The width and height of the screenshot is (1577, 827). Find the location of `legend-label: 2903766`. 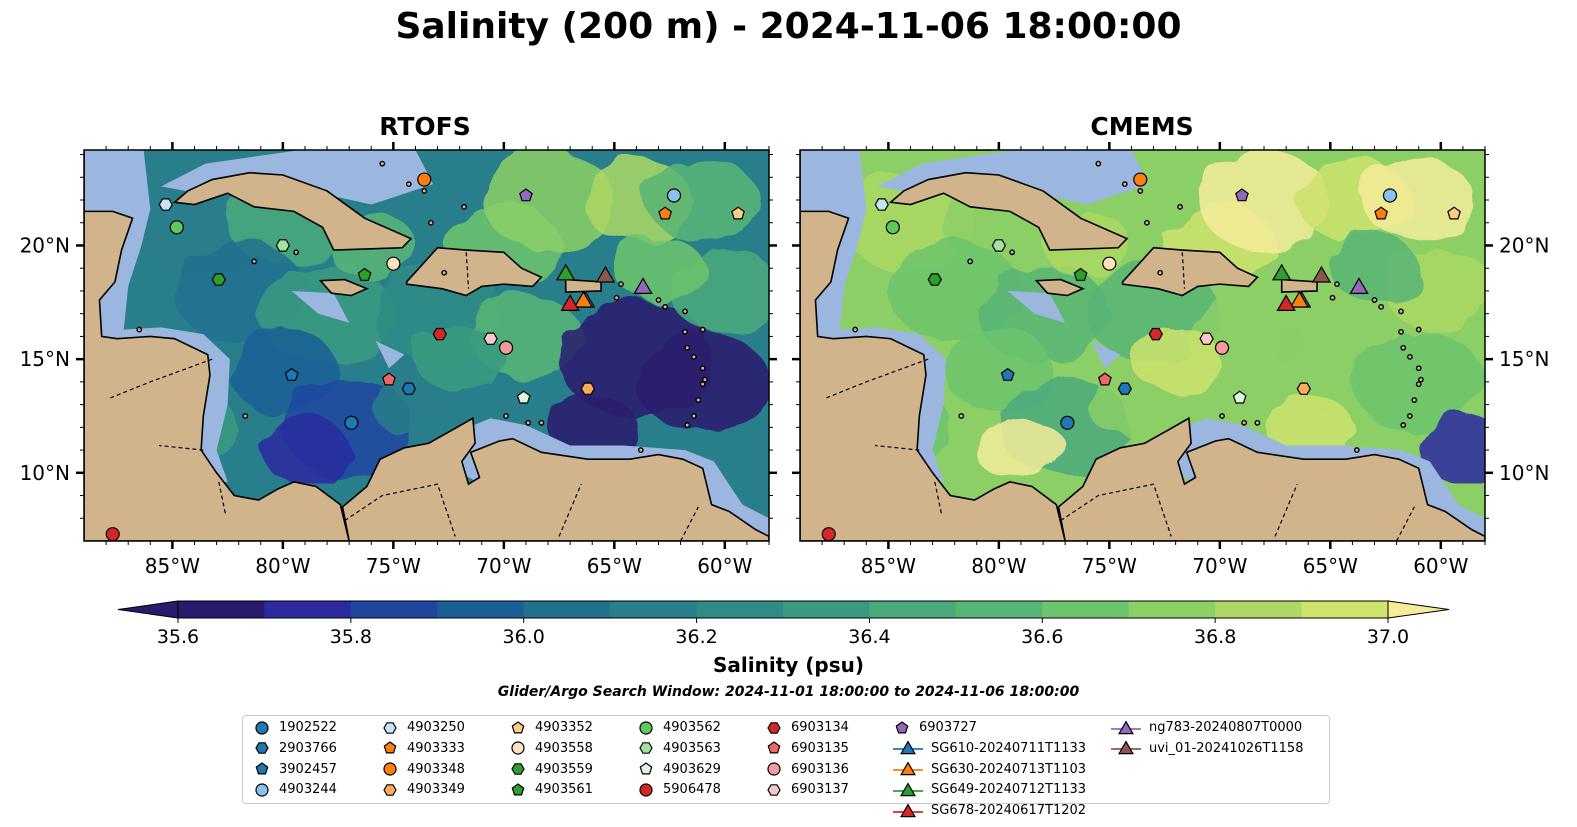

legend-label: 2903766 is located at coordinates (308, 748).